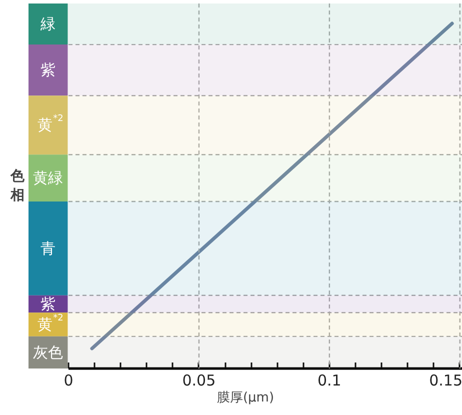 This screenshot has width=462, height=415. I want to click on band-label: 緑, so click(48, 24).